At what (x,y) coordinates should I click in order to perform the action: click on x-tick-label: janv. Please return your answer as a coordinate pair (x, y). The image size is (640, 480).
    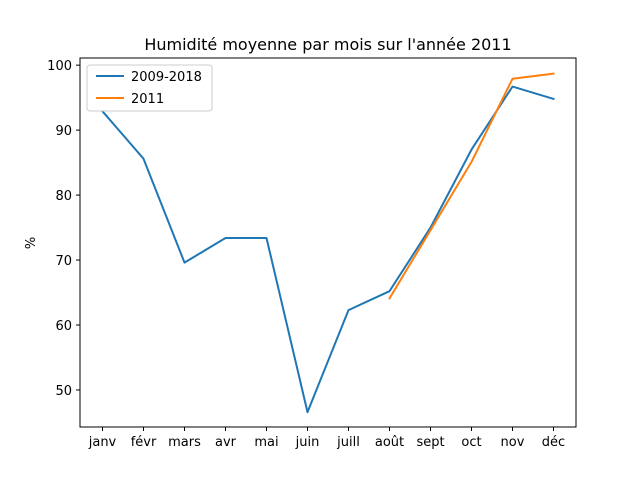
    Looking at the image, I should click on (102, 442).